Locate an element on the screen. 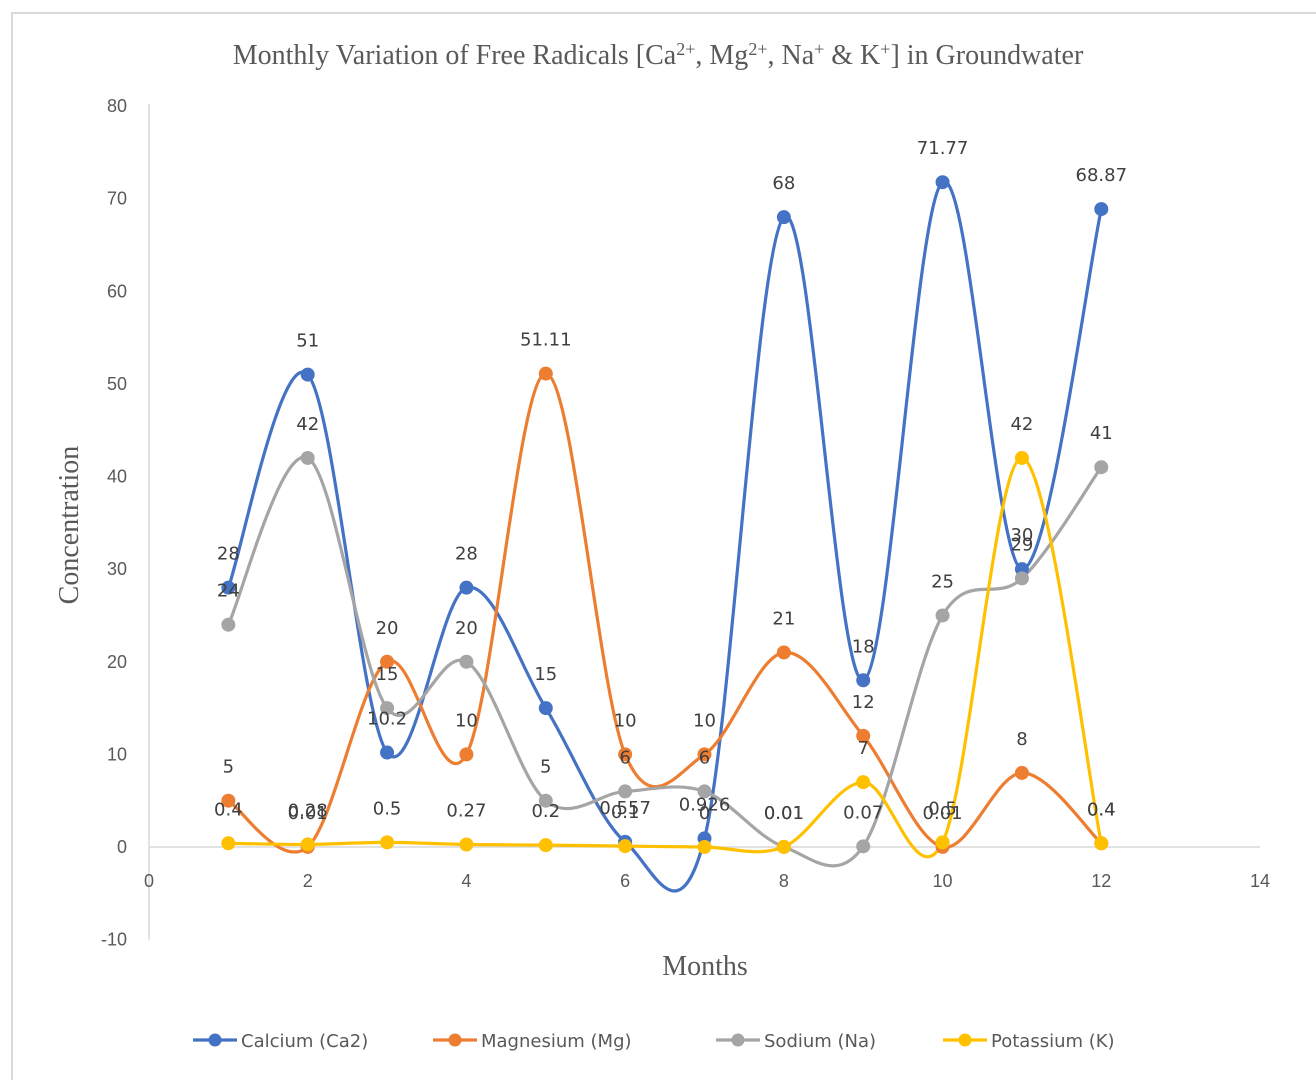 This screenshot has height=1080, width=1316. data-label-sodium-na: 29 is located at coordinates (1021, 544).